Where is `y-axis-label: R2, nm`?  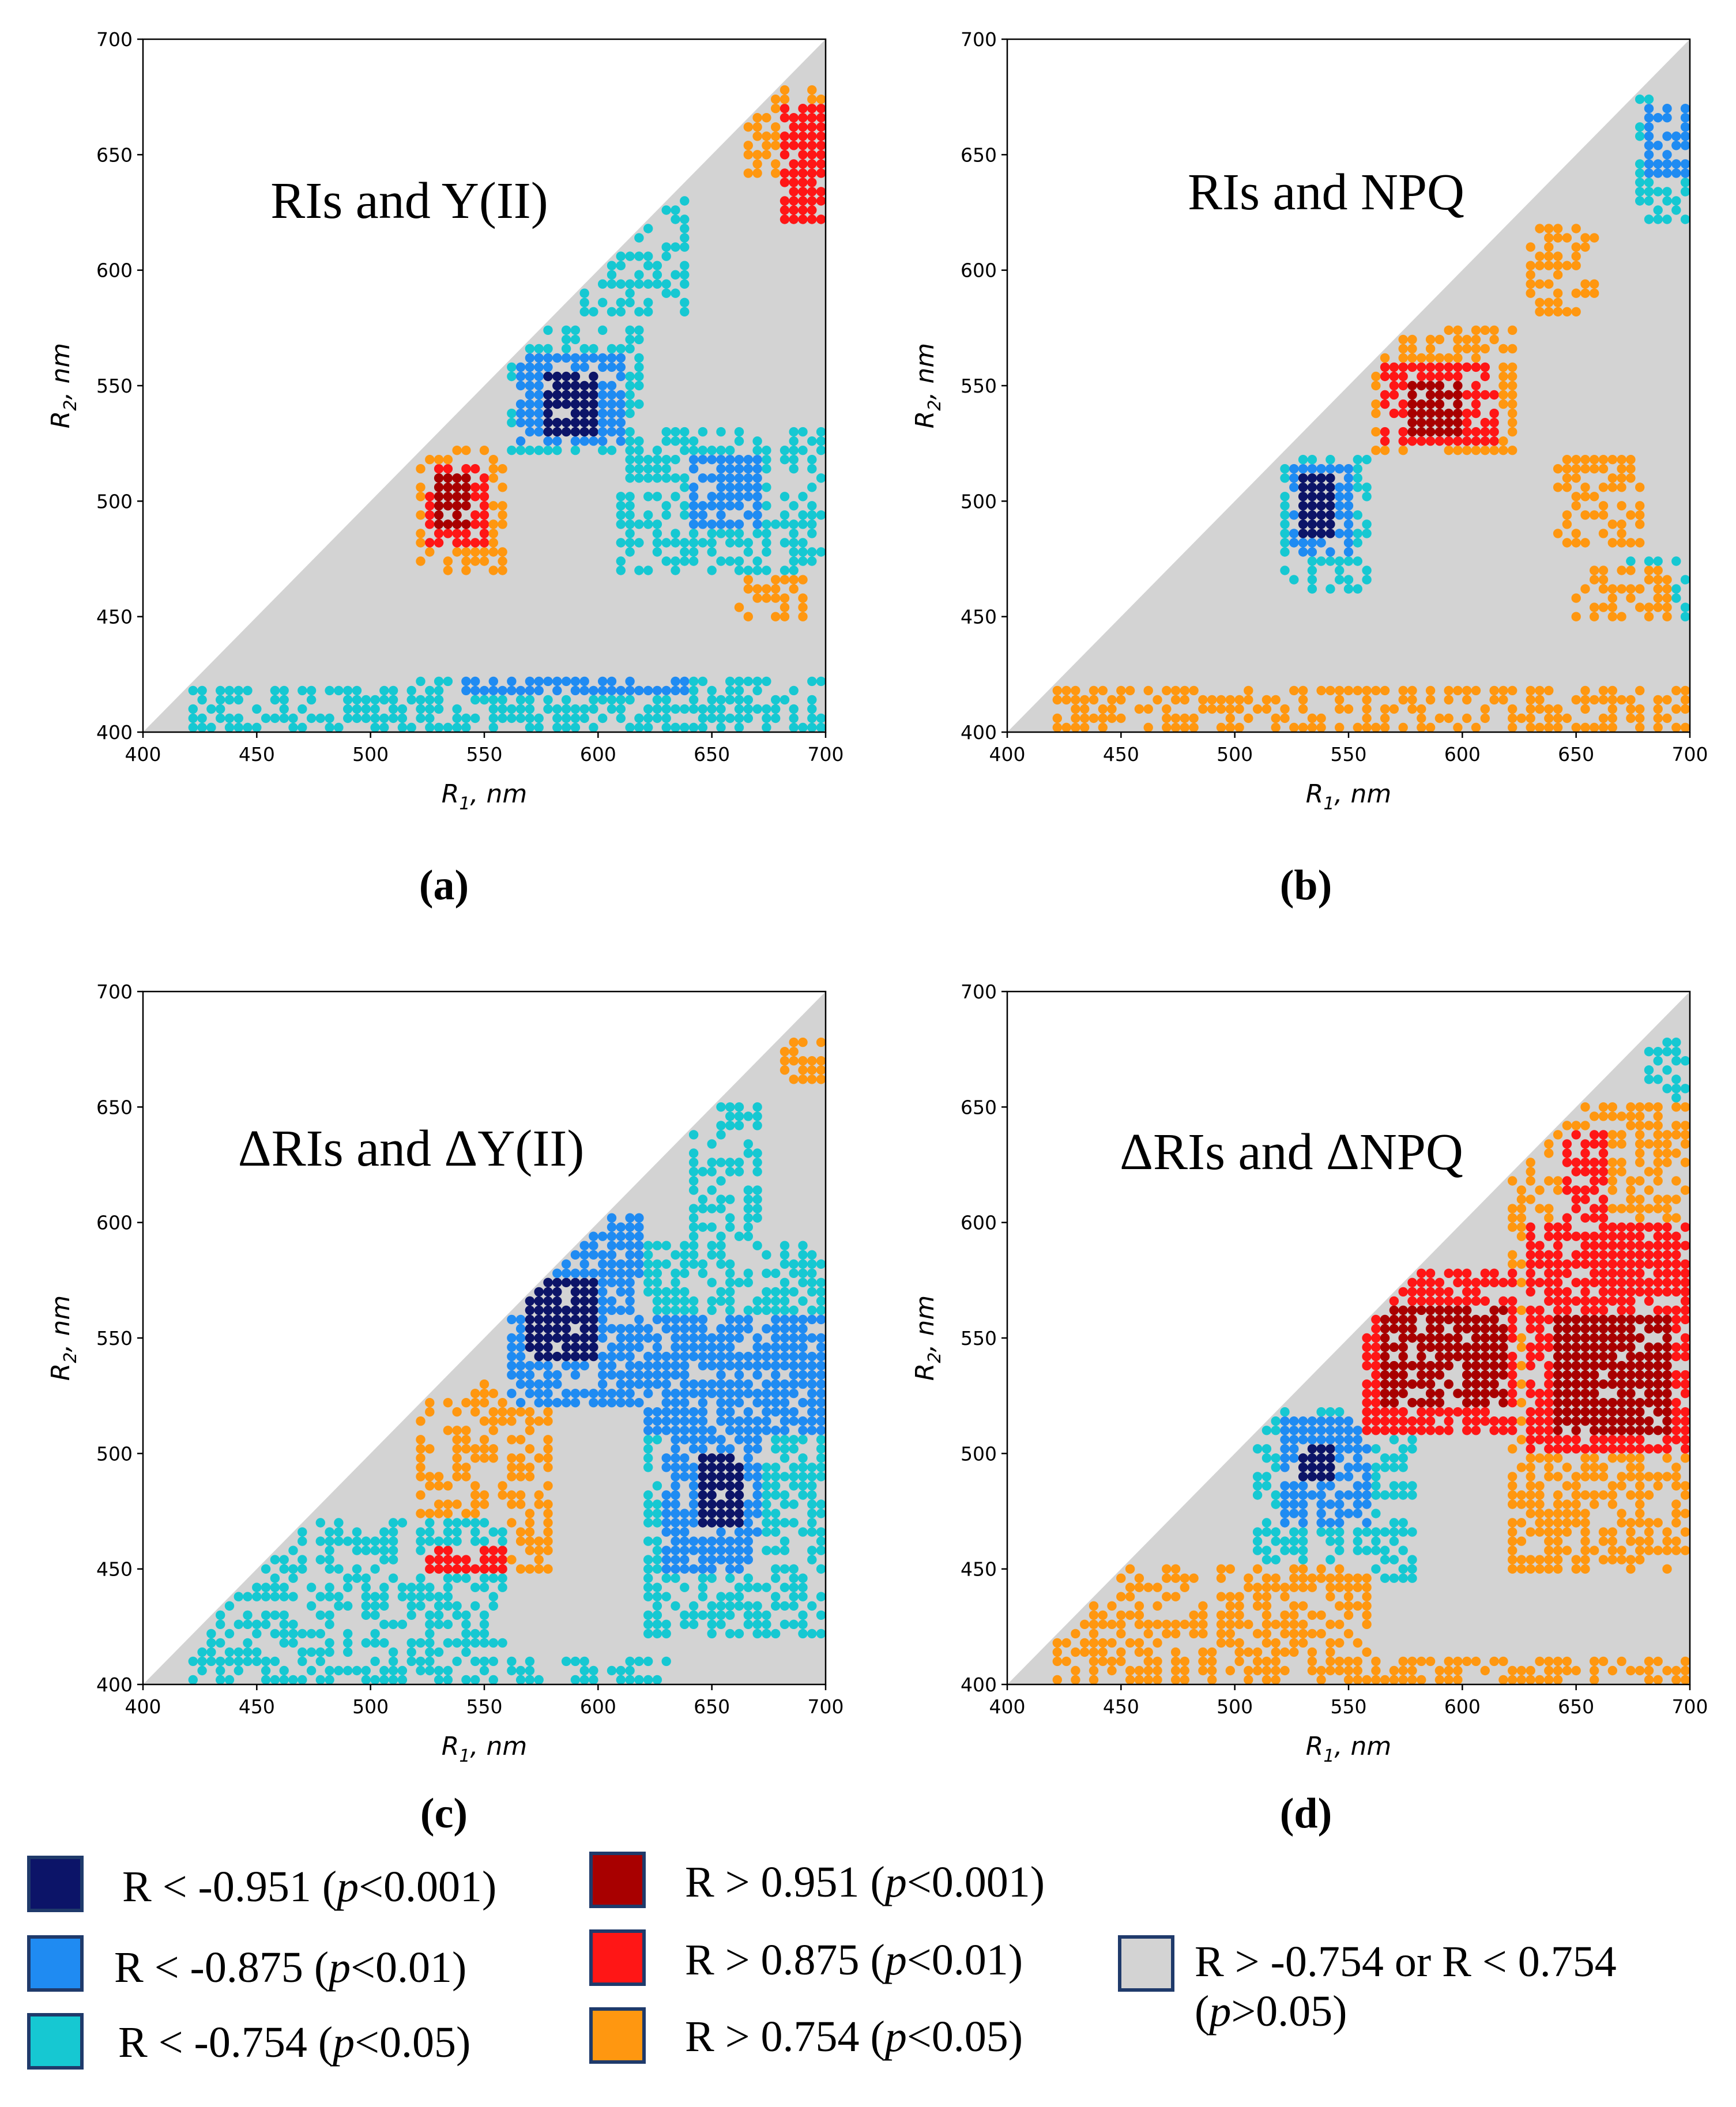
y-axis-label: R2, nm is located at coordinates (927, 1338).